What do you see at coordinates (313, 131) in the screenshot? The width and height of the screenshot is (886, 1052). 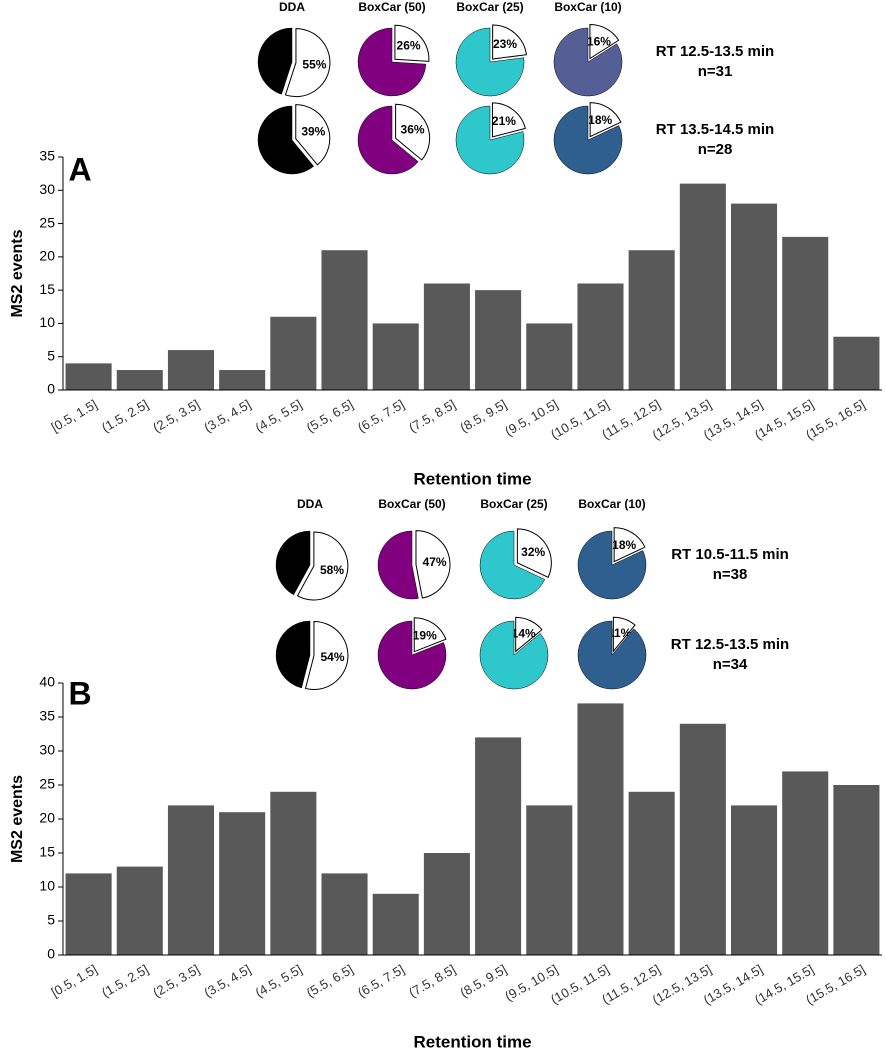 I see `pie-label: 39%` at bounding box center [313, 131].